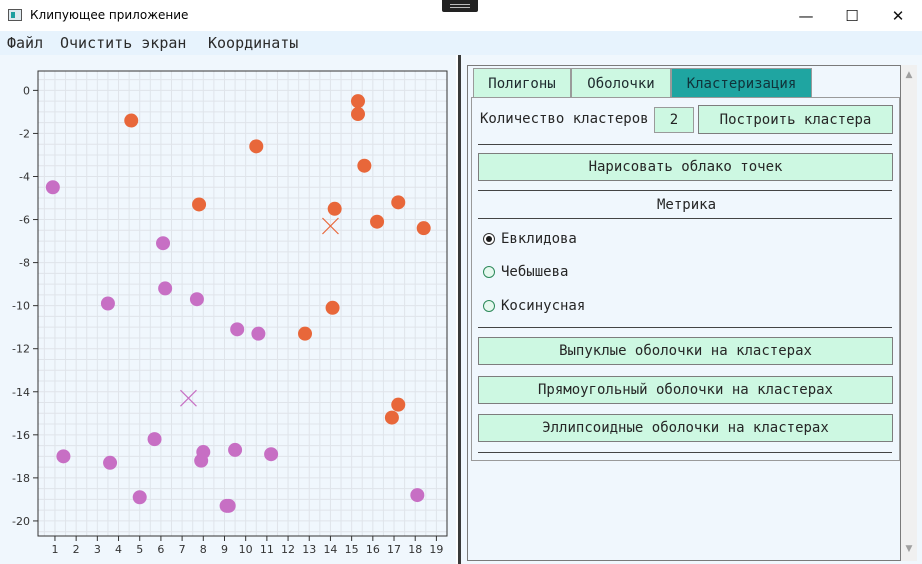  I want to click on tab-clustering: Кластеризация, so click(741, 83).